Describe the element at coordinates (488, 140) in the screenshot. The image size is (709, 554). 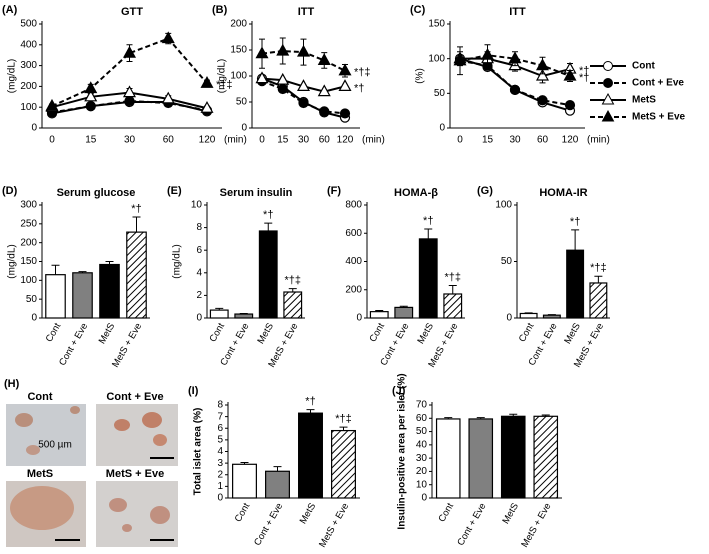
I see `x-tick-label: 15` at that location.